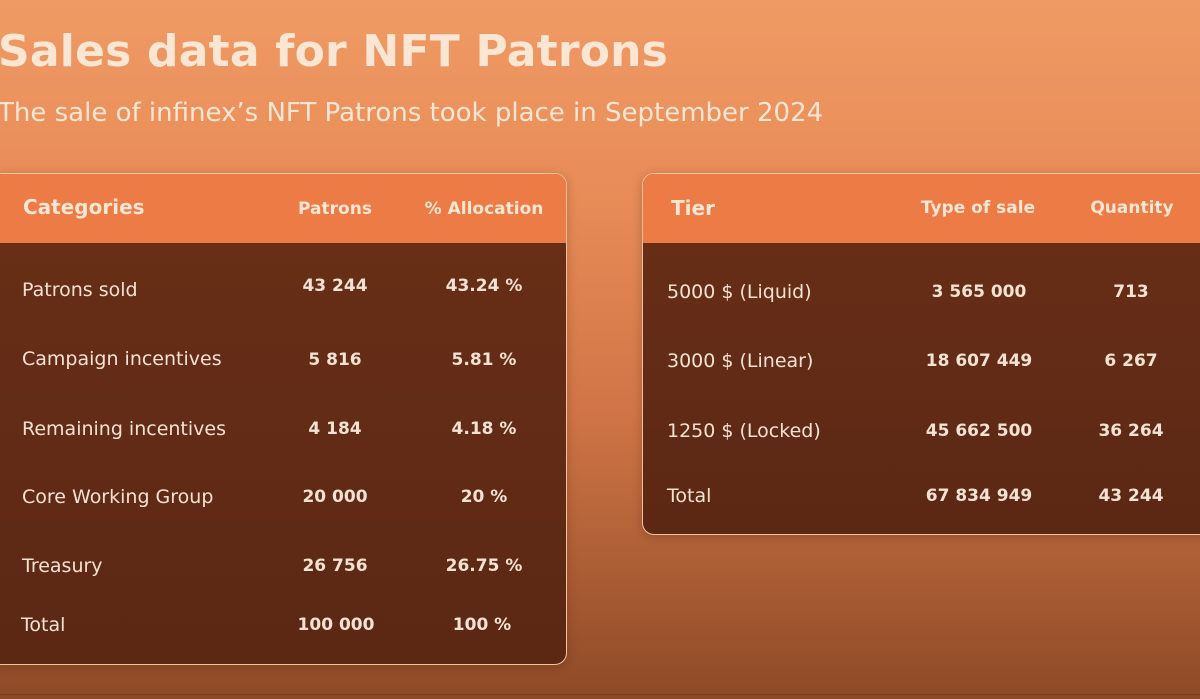 Image resolution: width=1200 pixels, height=699 pixels. What do you see at coordinates (80, 290) in the screenshot?
I see `row-label: Patrons sold` at bounding box center [80, 290].